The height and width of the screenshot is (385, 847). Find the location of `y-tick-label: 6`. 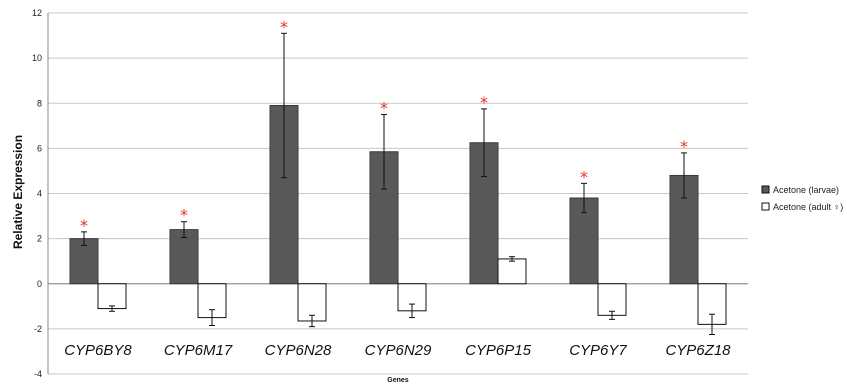

y-tick-label: 6 is located at coordinates (39, 148).